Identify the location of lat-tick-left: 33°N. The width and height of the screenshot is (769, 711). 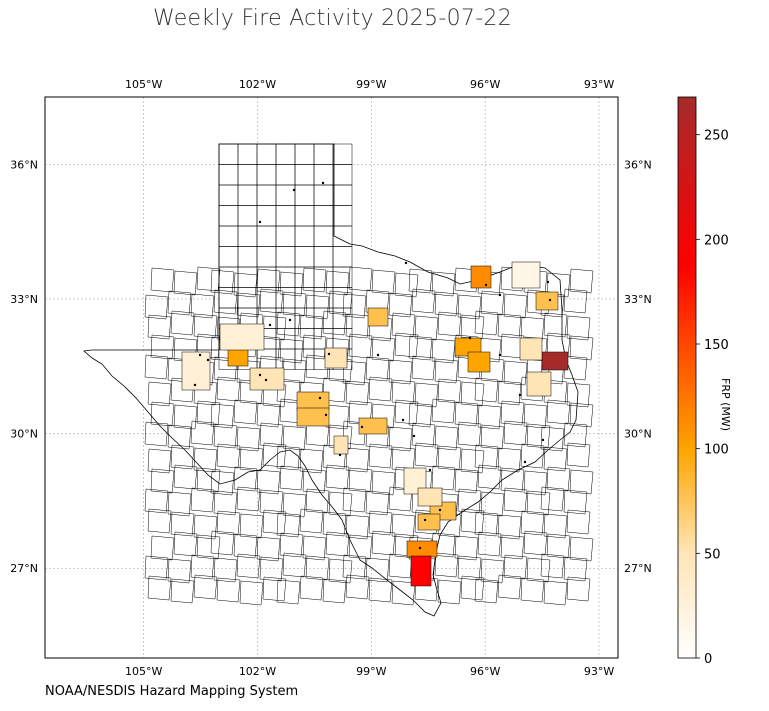
(24, 299).